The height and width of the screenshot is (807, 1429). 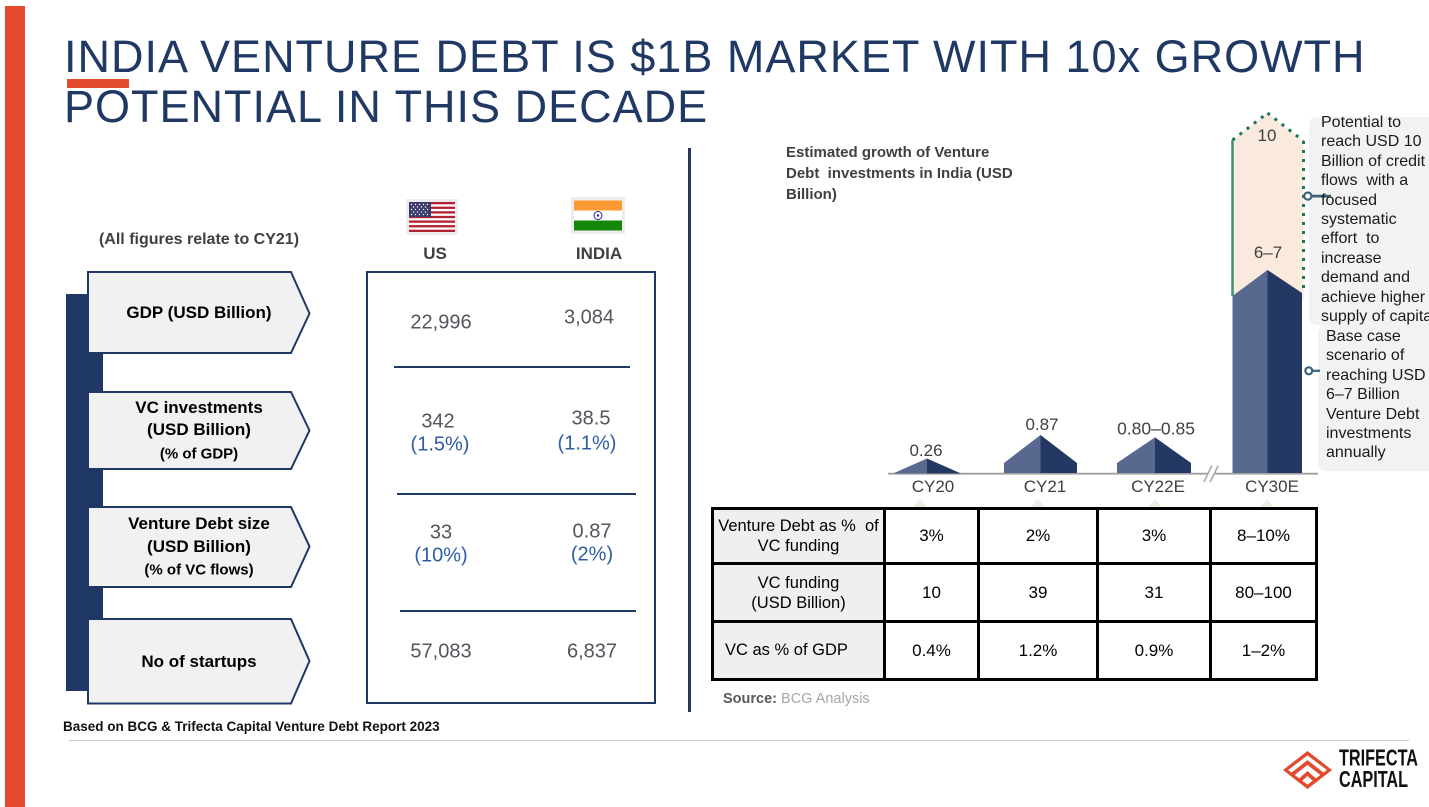 What do you see at coordinates (1378, 758) in the screenshot?
I see `svg-text: TRIFECTA` at bounding box center [1378, 758].